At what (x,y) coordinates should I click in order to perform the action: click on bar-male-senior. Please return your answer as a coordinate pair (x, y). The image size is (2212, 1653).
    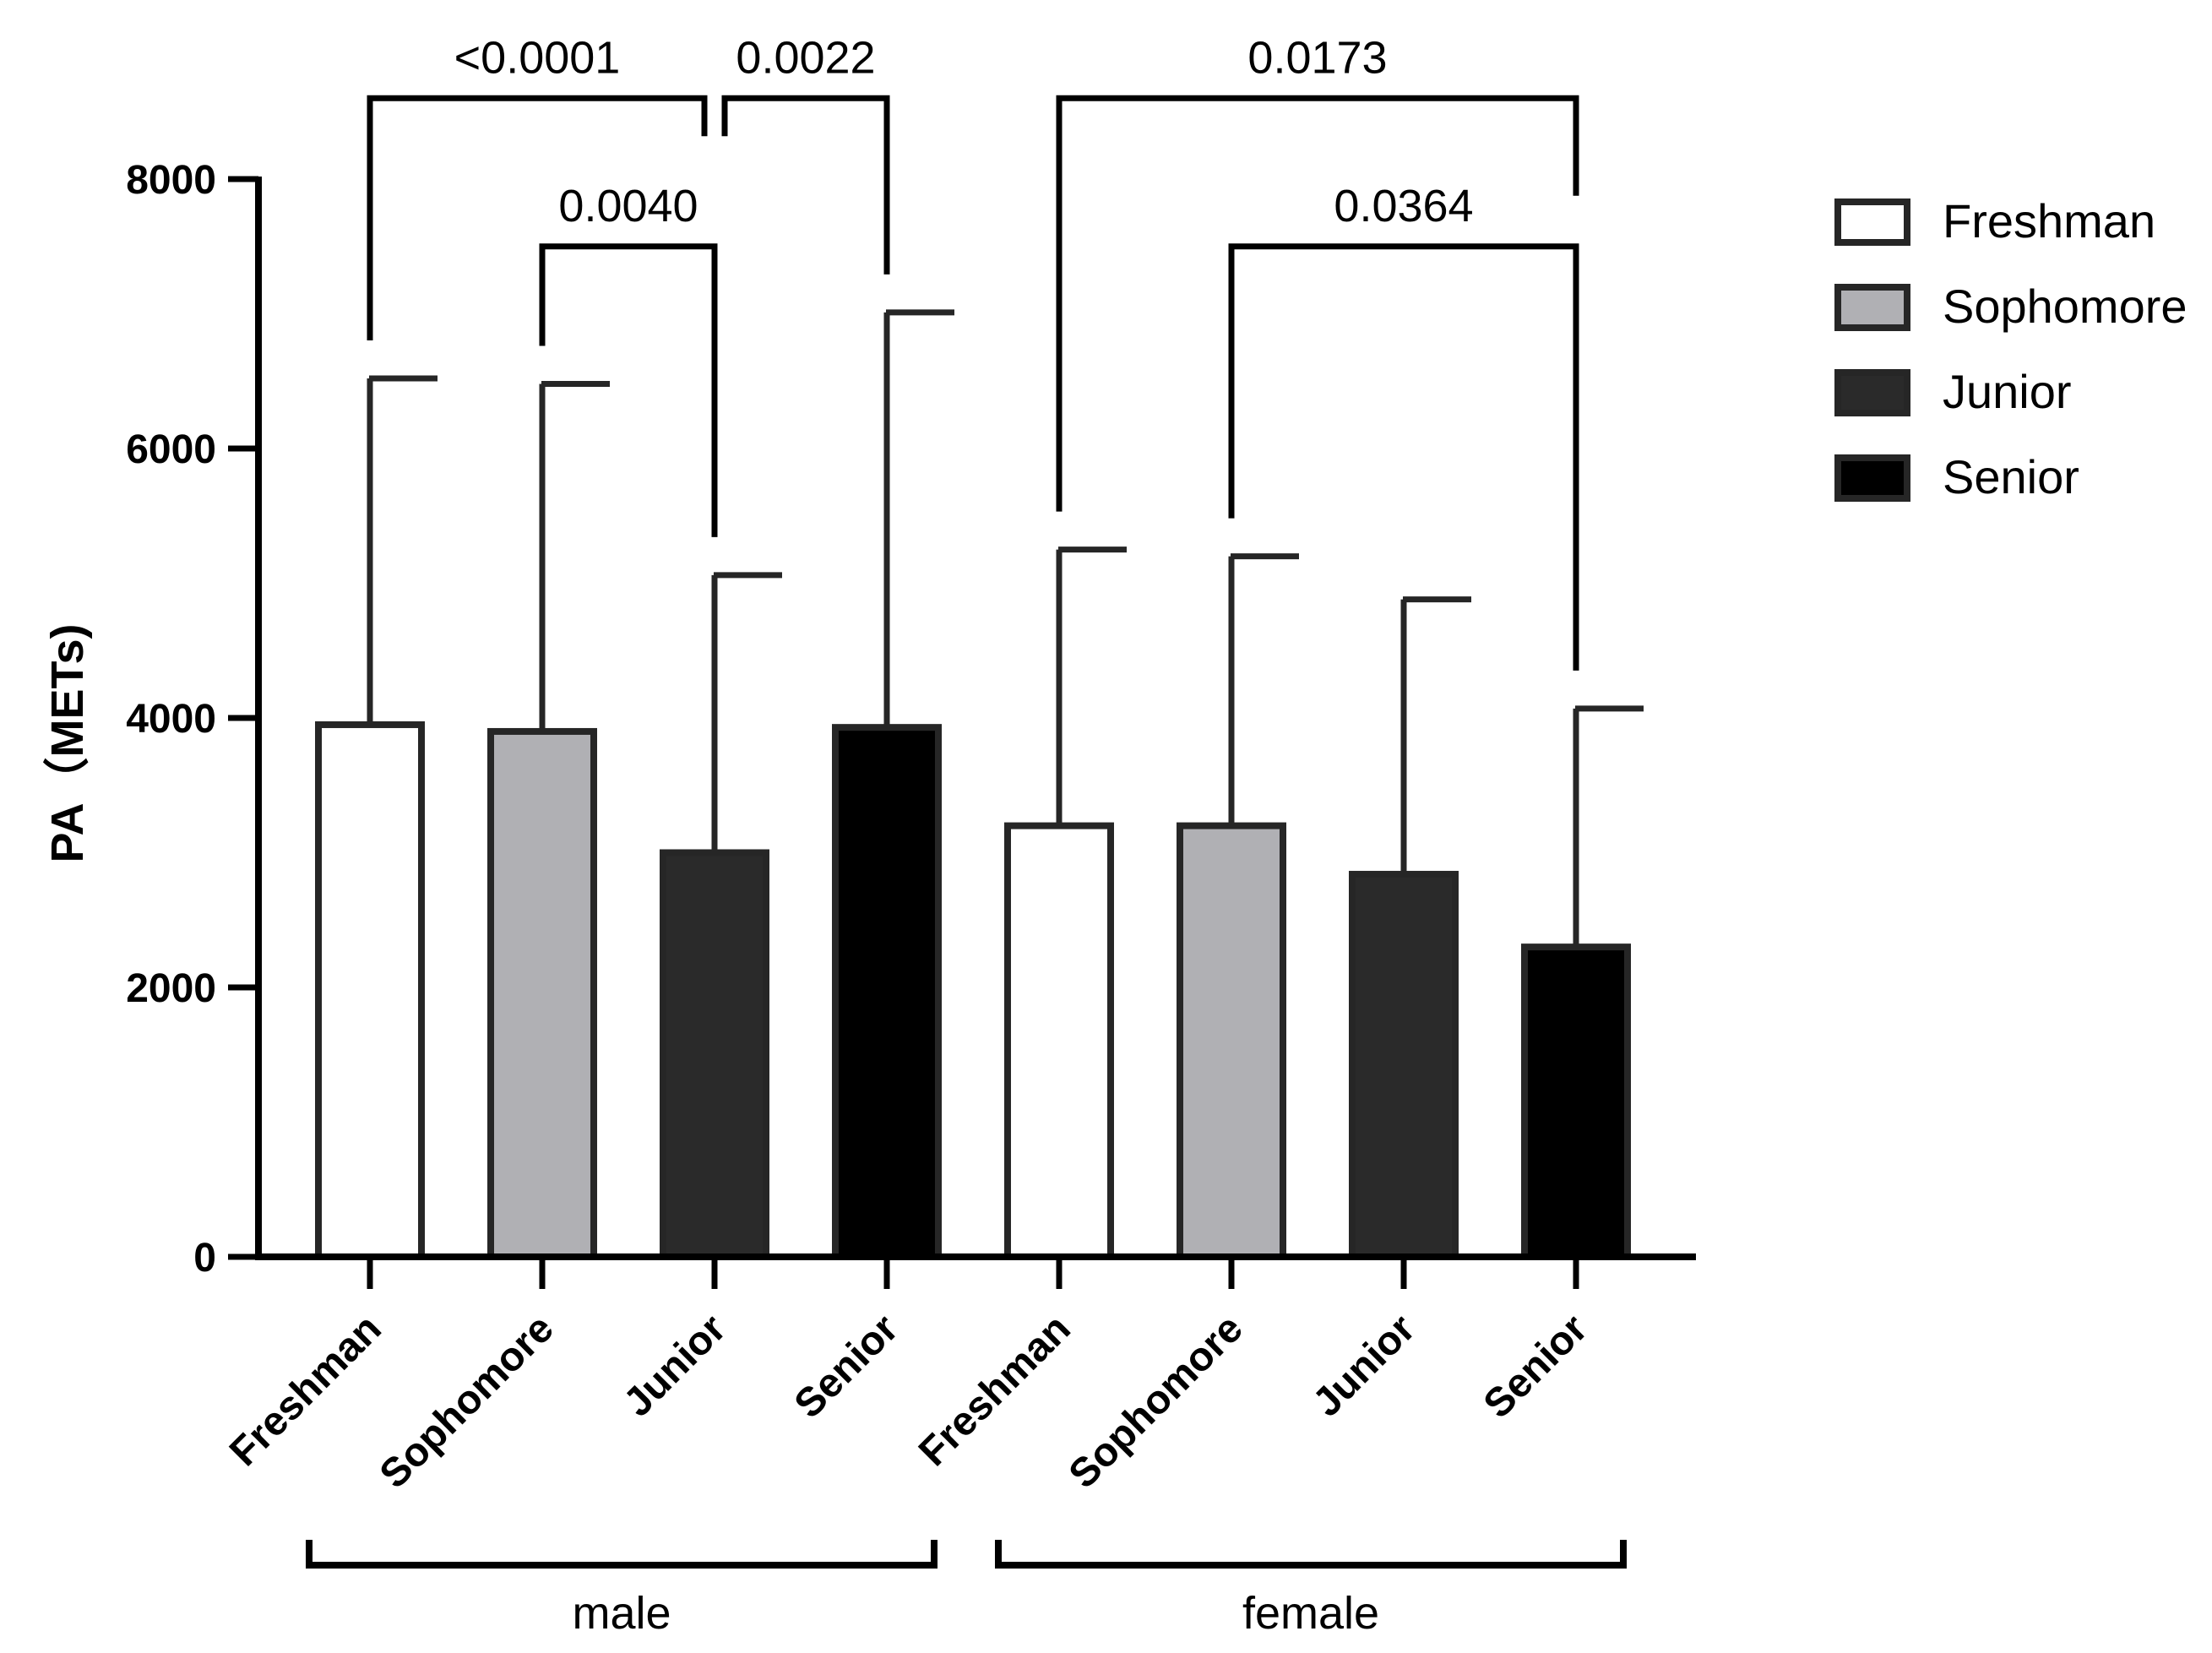
    Looking at the image, I should click on (887, 992).